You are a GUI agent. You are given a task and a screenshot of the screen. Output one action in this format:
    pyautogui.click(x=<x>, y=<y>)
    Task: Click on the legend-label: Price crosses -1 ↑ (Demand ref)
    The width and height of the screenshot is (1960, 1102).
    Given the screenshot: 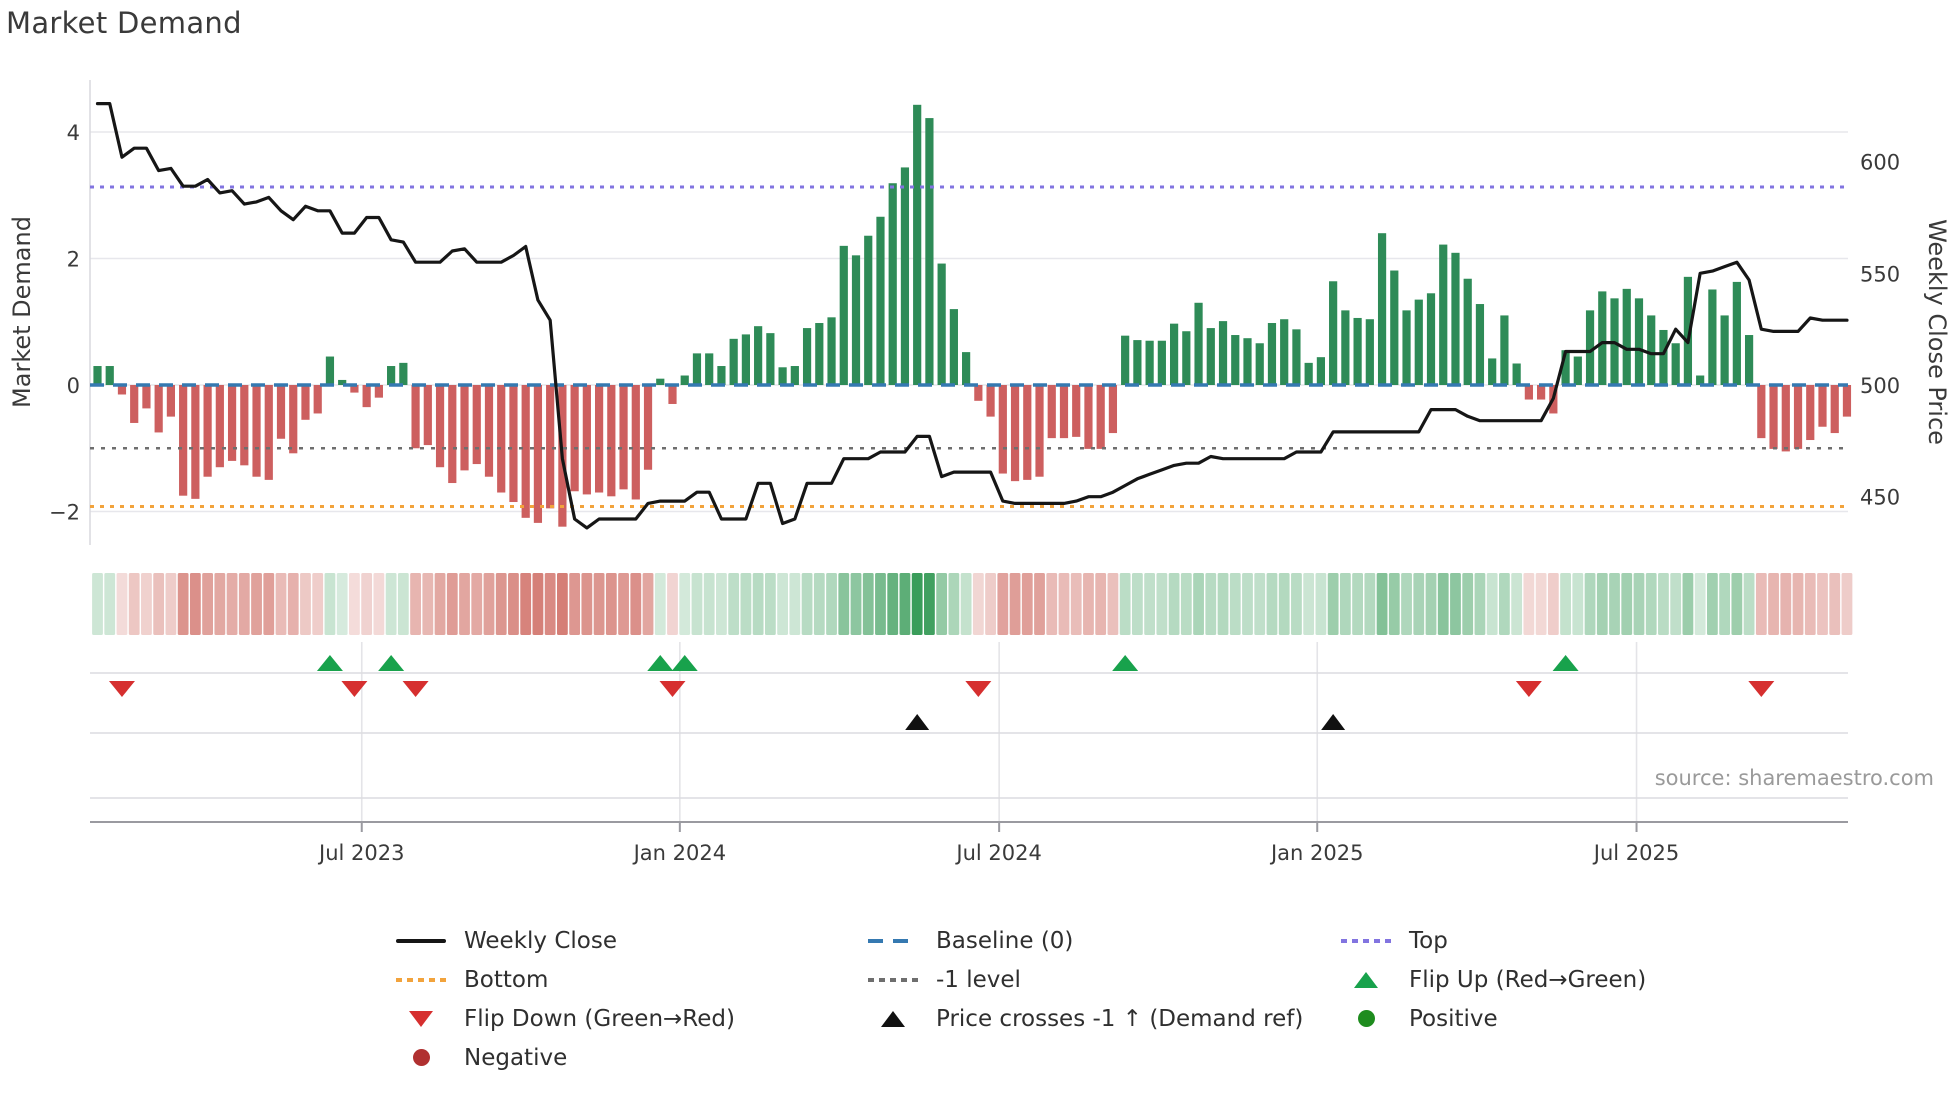 What is the action you would take?
    pyautogui.click(x=1120, y=1018)
    